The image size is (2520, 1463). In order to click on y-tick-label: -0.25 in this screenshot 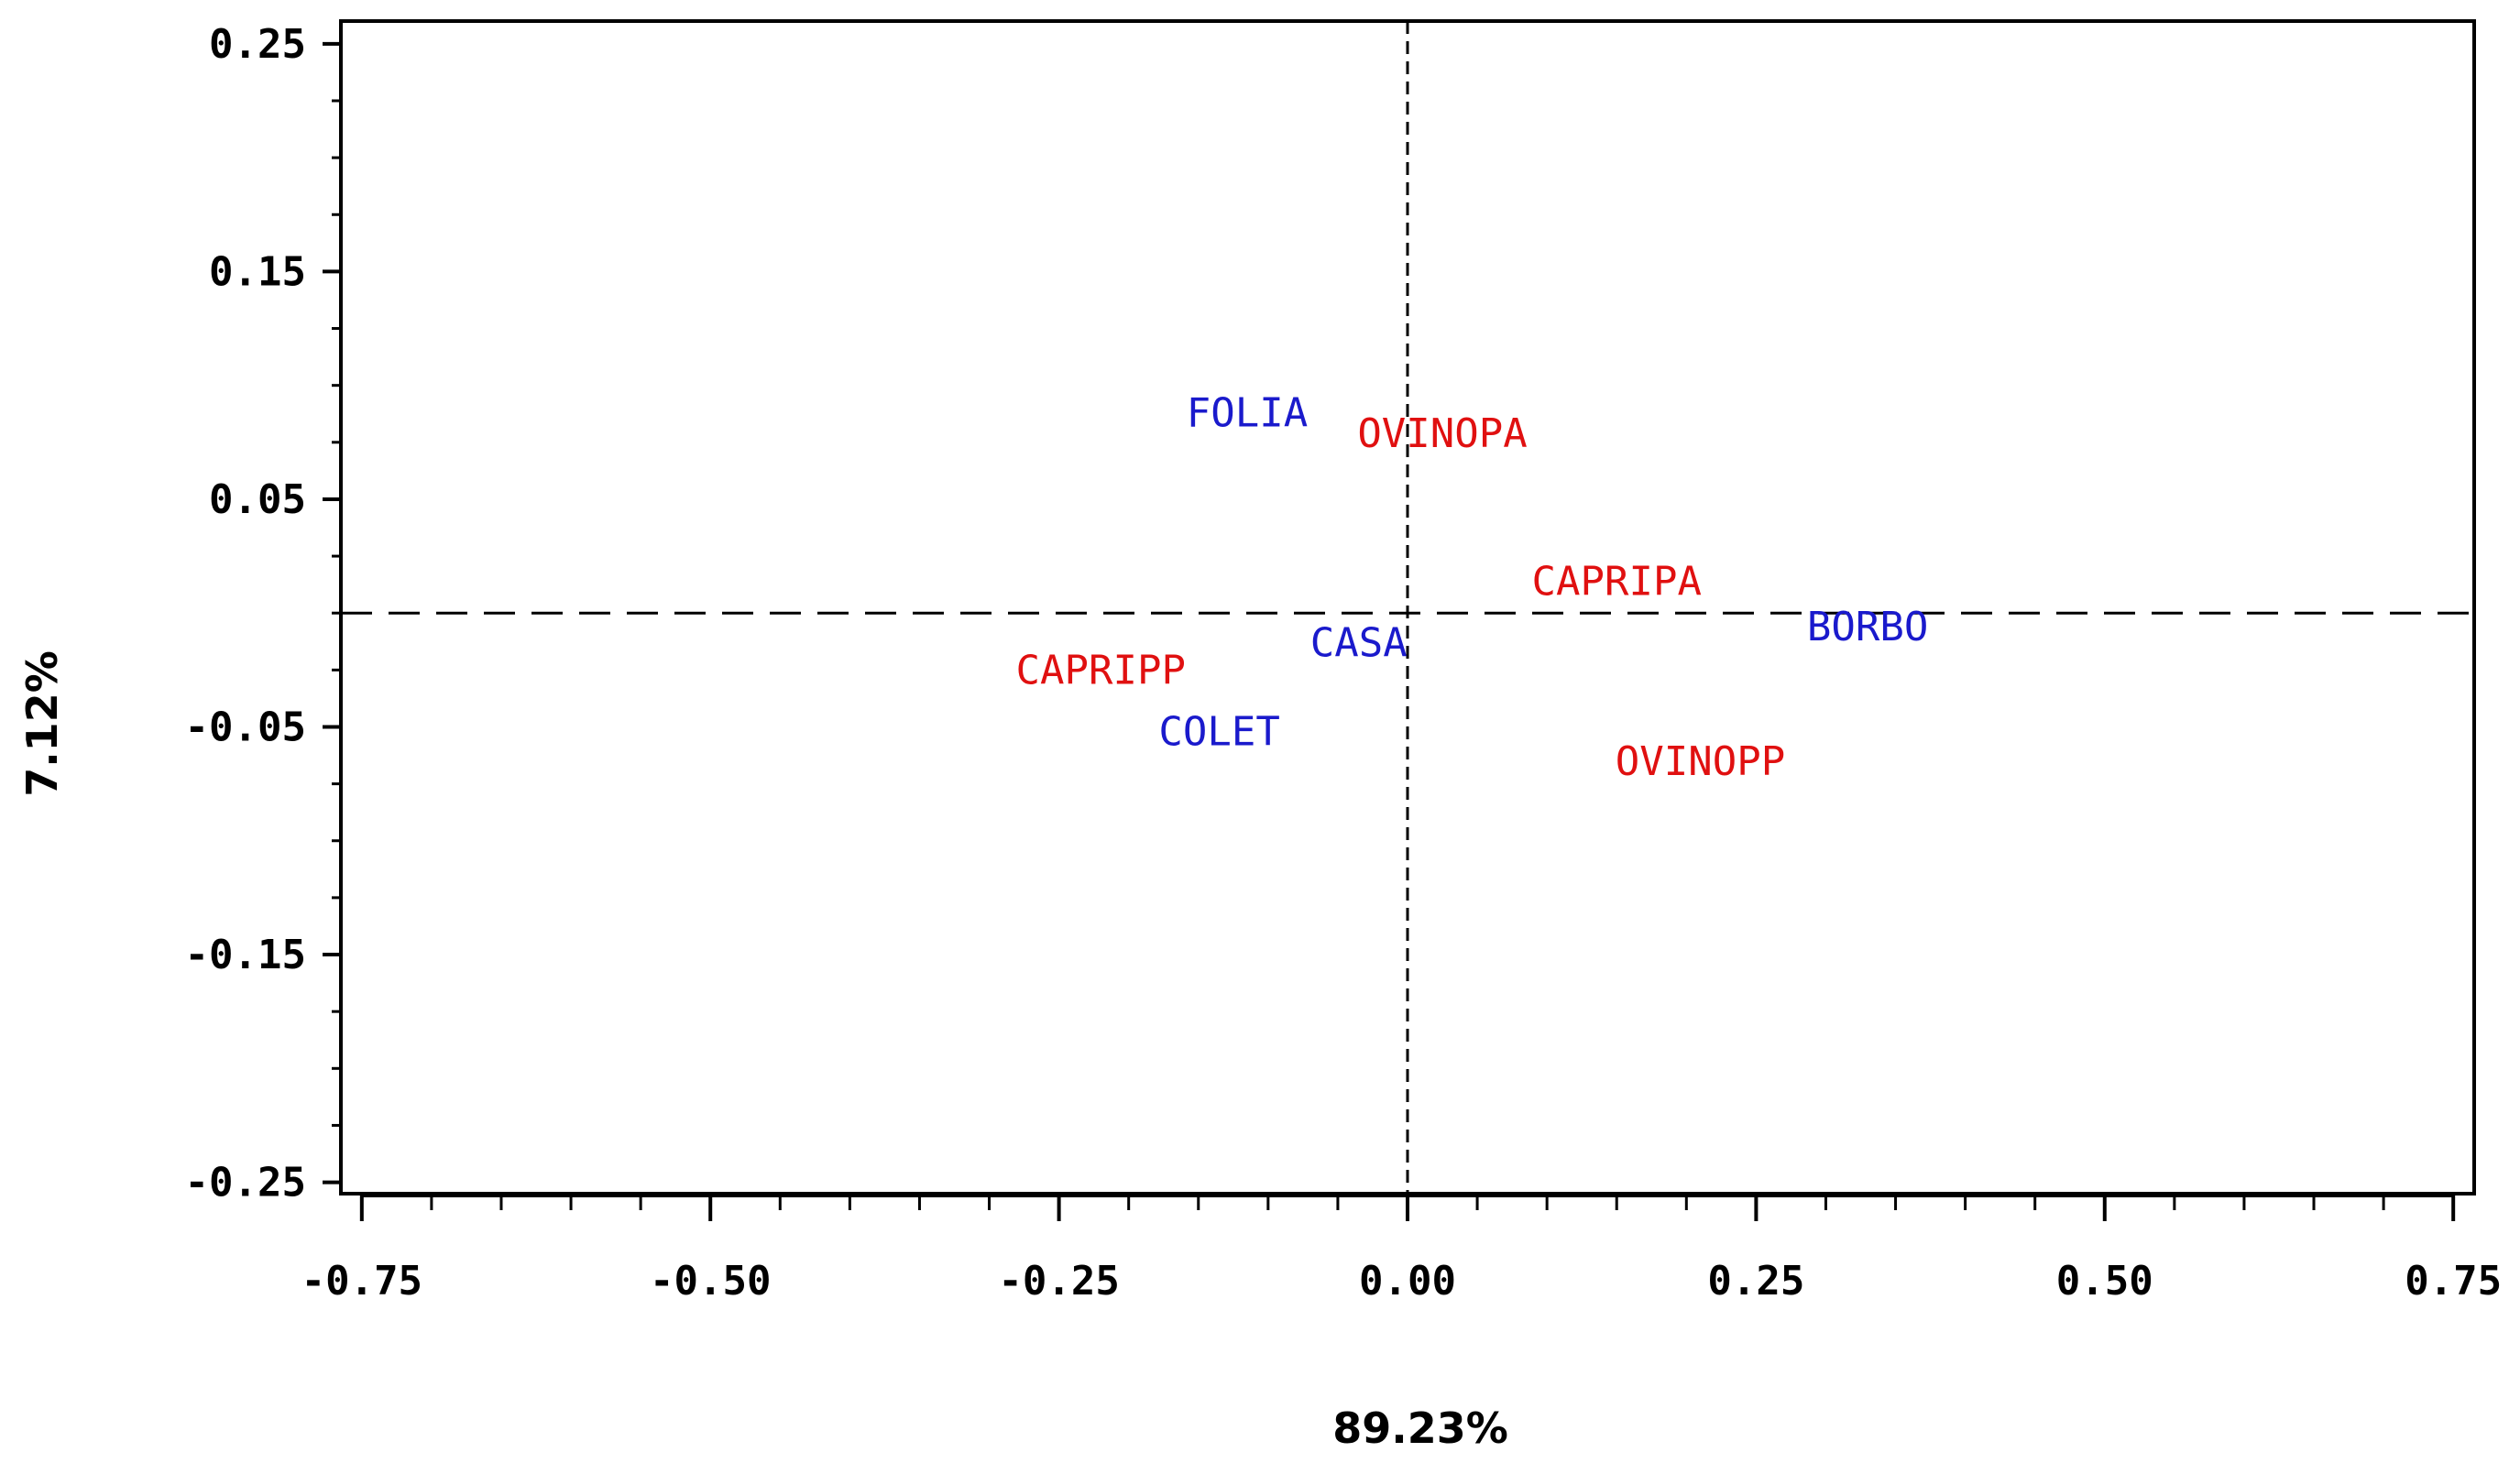, I will do `click(245, 1183)`.